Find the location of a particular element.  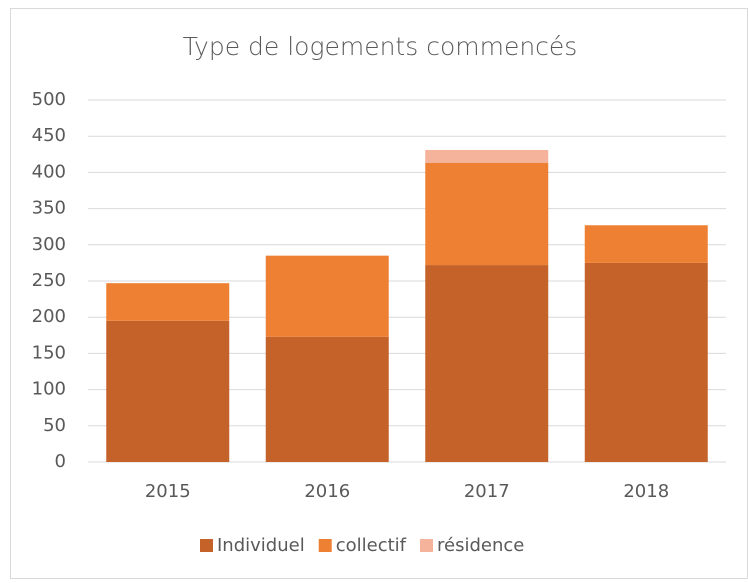

y-tick-label: 500 is located at coordinates (49, 99).